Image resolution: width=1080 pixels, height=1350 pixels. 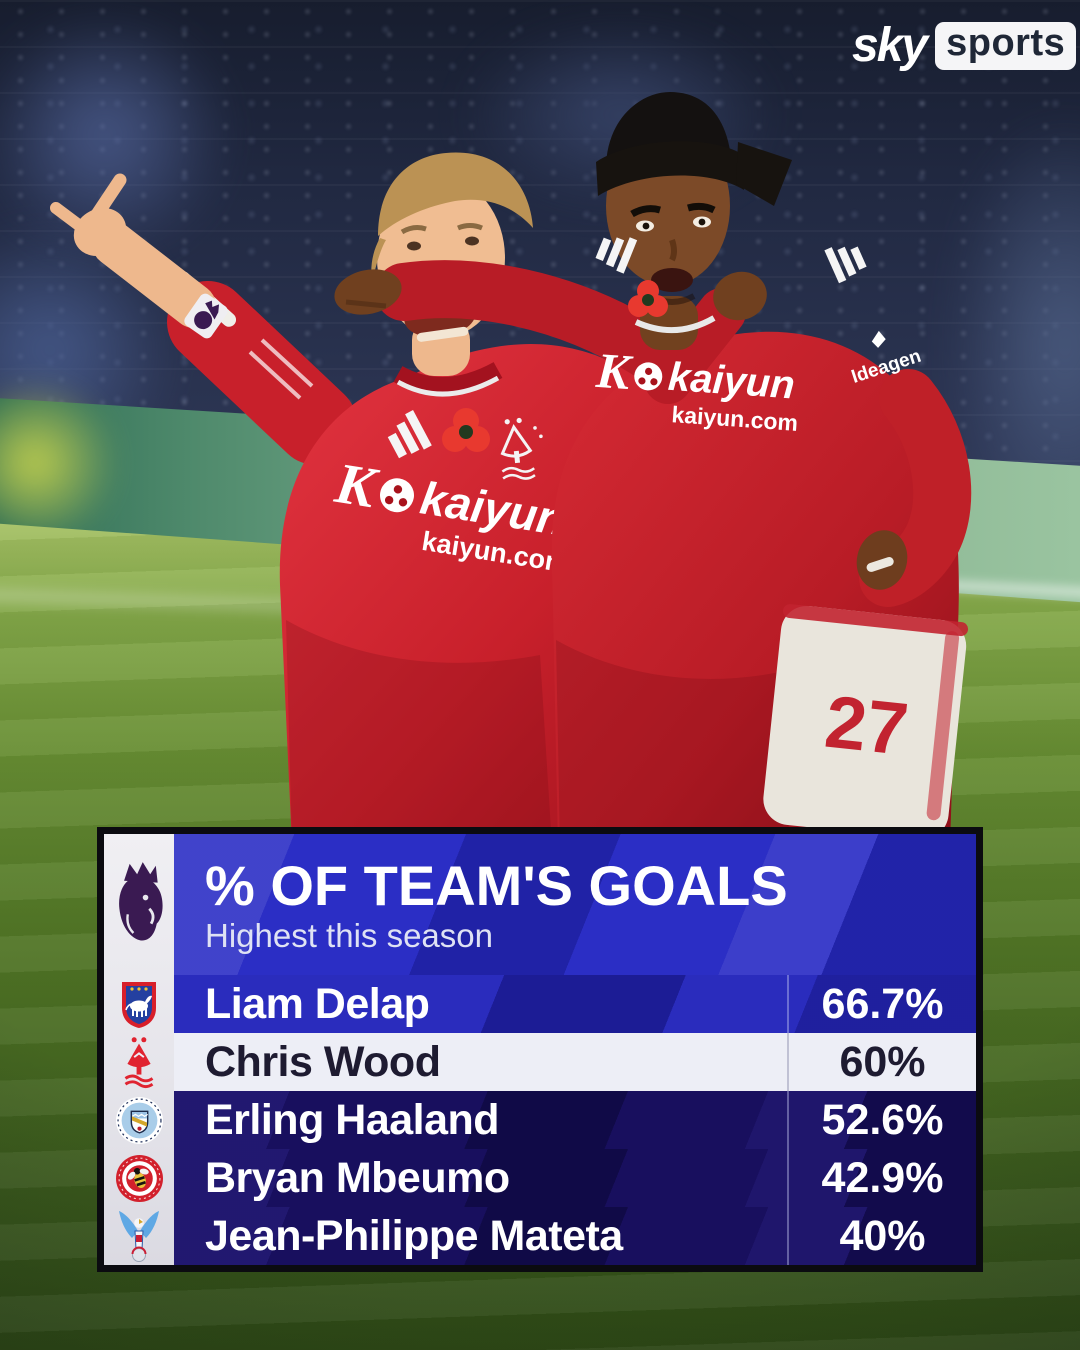 What do you see at coordinates (615, 371) in the screenshot?
I see `sponsor-k-mark: K` at bounding box center [615, 371].